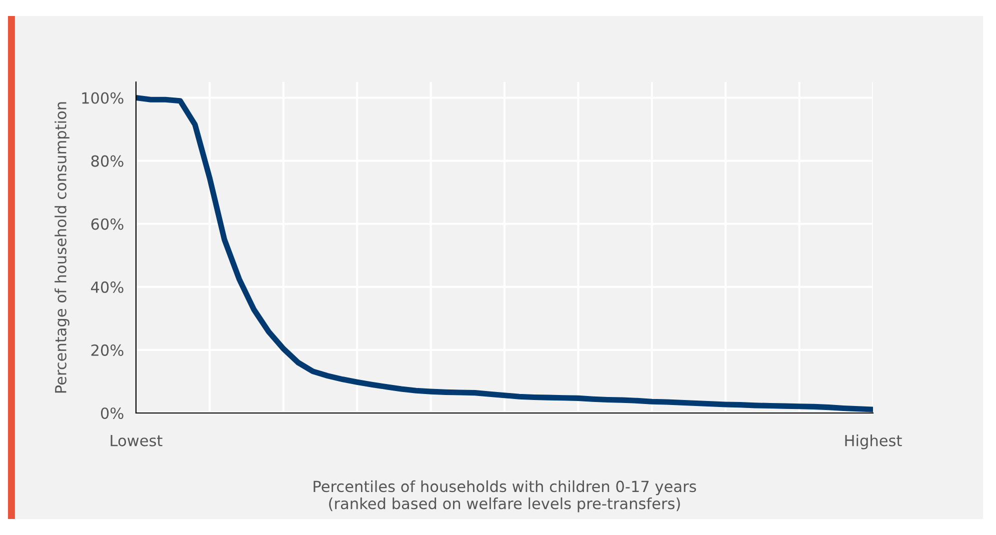 The height and width of the screenshot is (535, 996). What do you see at coordinates (136, 440) in the screenshot?
I see `x-tick-label: Lowest` at bounding box center [136, 440].